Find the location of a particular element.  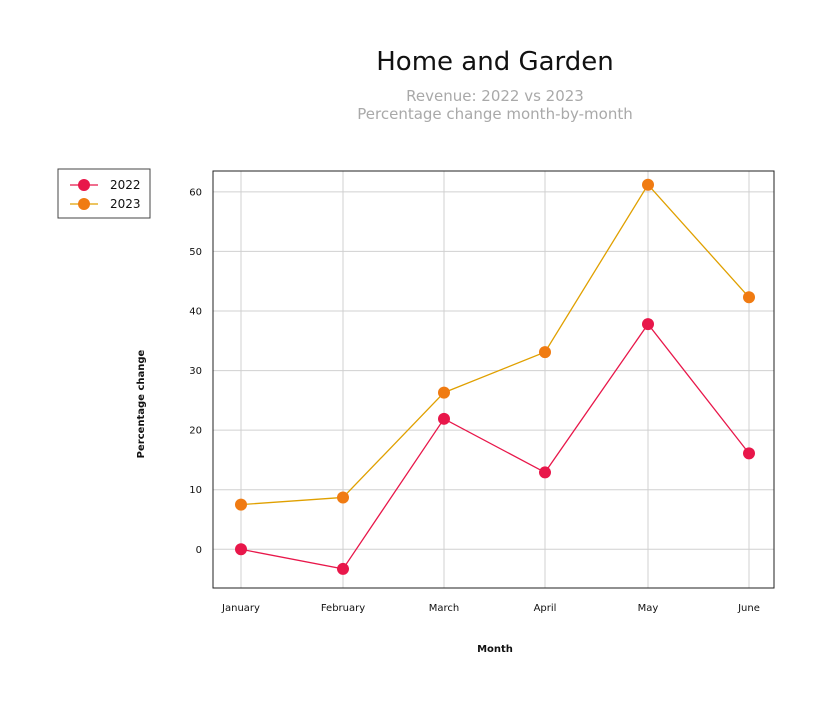

legend-marker-2022 is located at coordinates (84, 185).